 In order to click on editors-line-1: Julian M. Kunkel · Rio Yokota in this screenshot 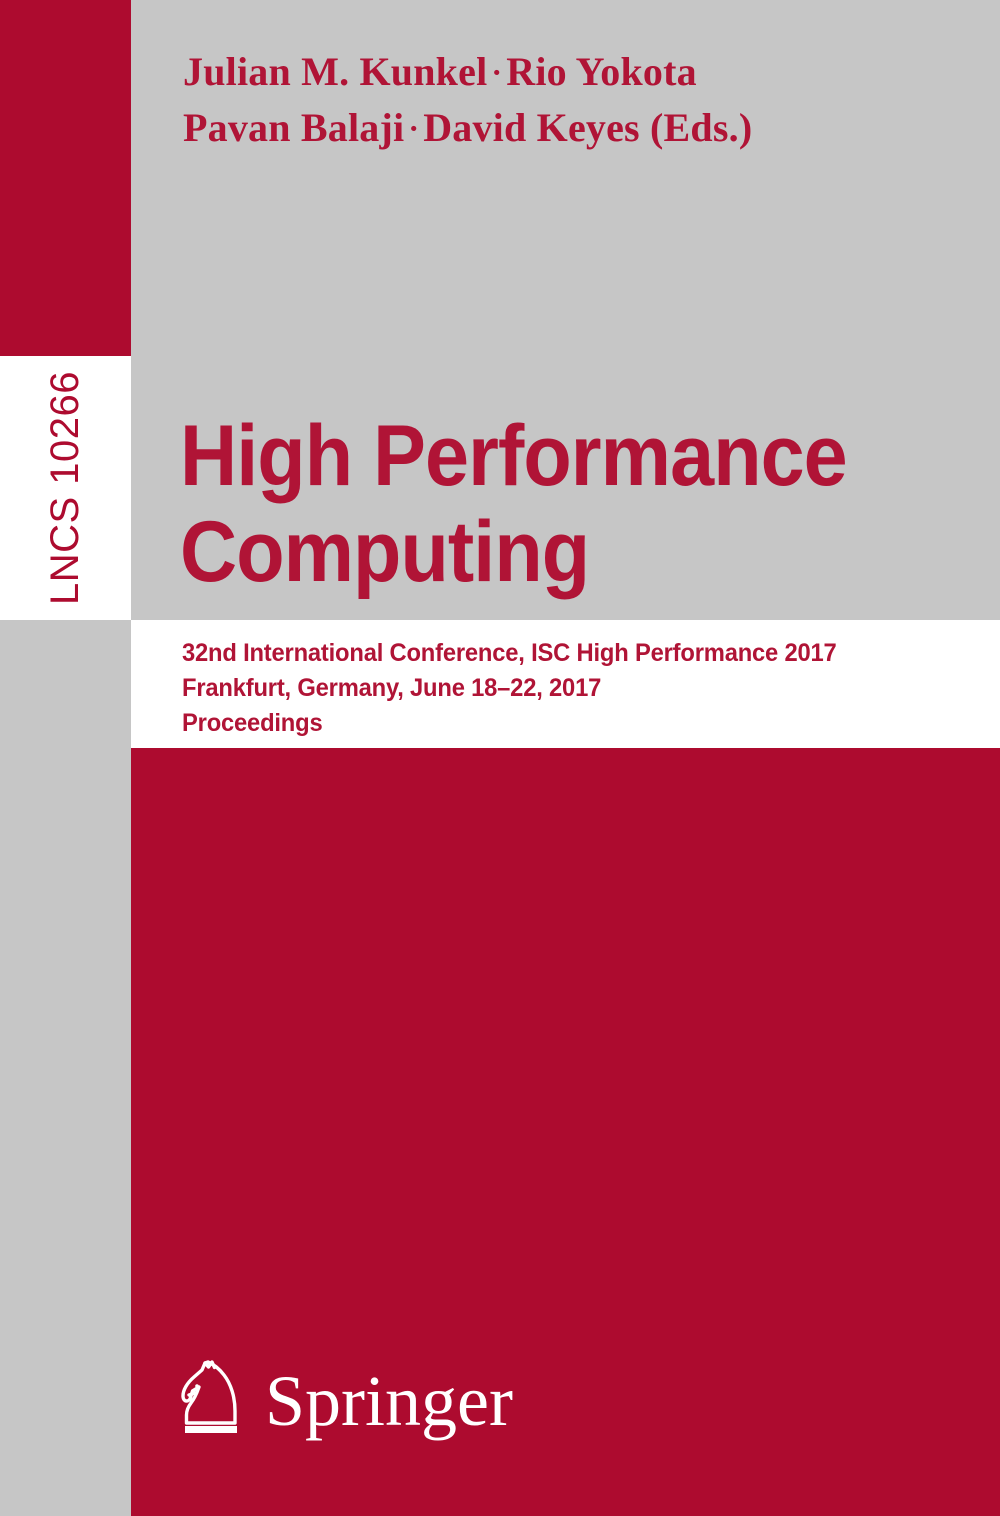, I will do `click(563, 72)`.